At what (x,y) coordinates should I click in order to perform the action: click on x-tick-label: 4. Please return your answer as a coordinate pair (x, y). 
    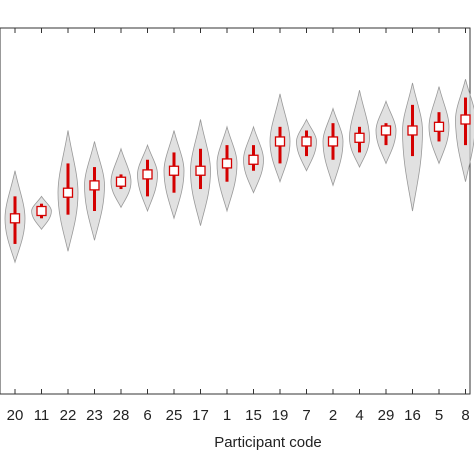
    Looking at the image, I should click on (359, 415).